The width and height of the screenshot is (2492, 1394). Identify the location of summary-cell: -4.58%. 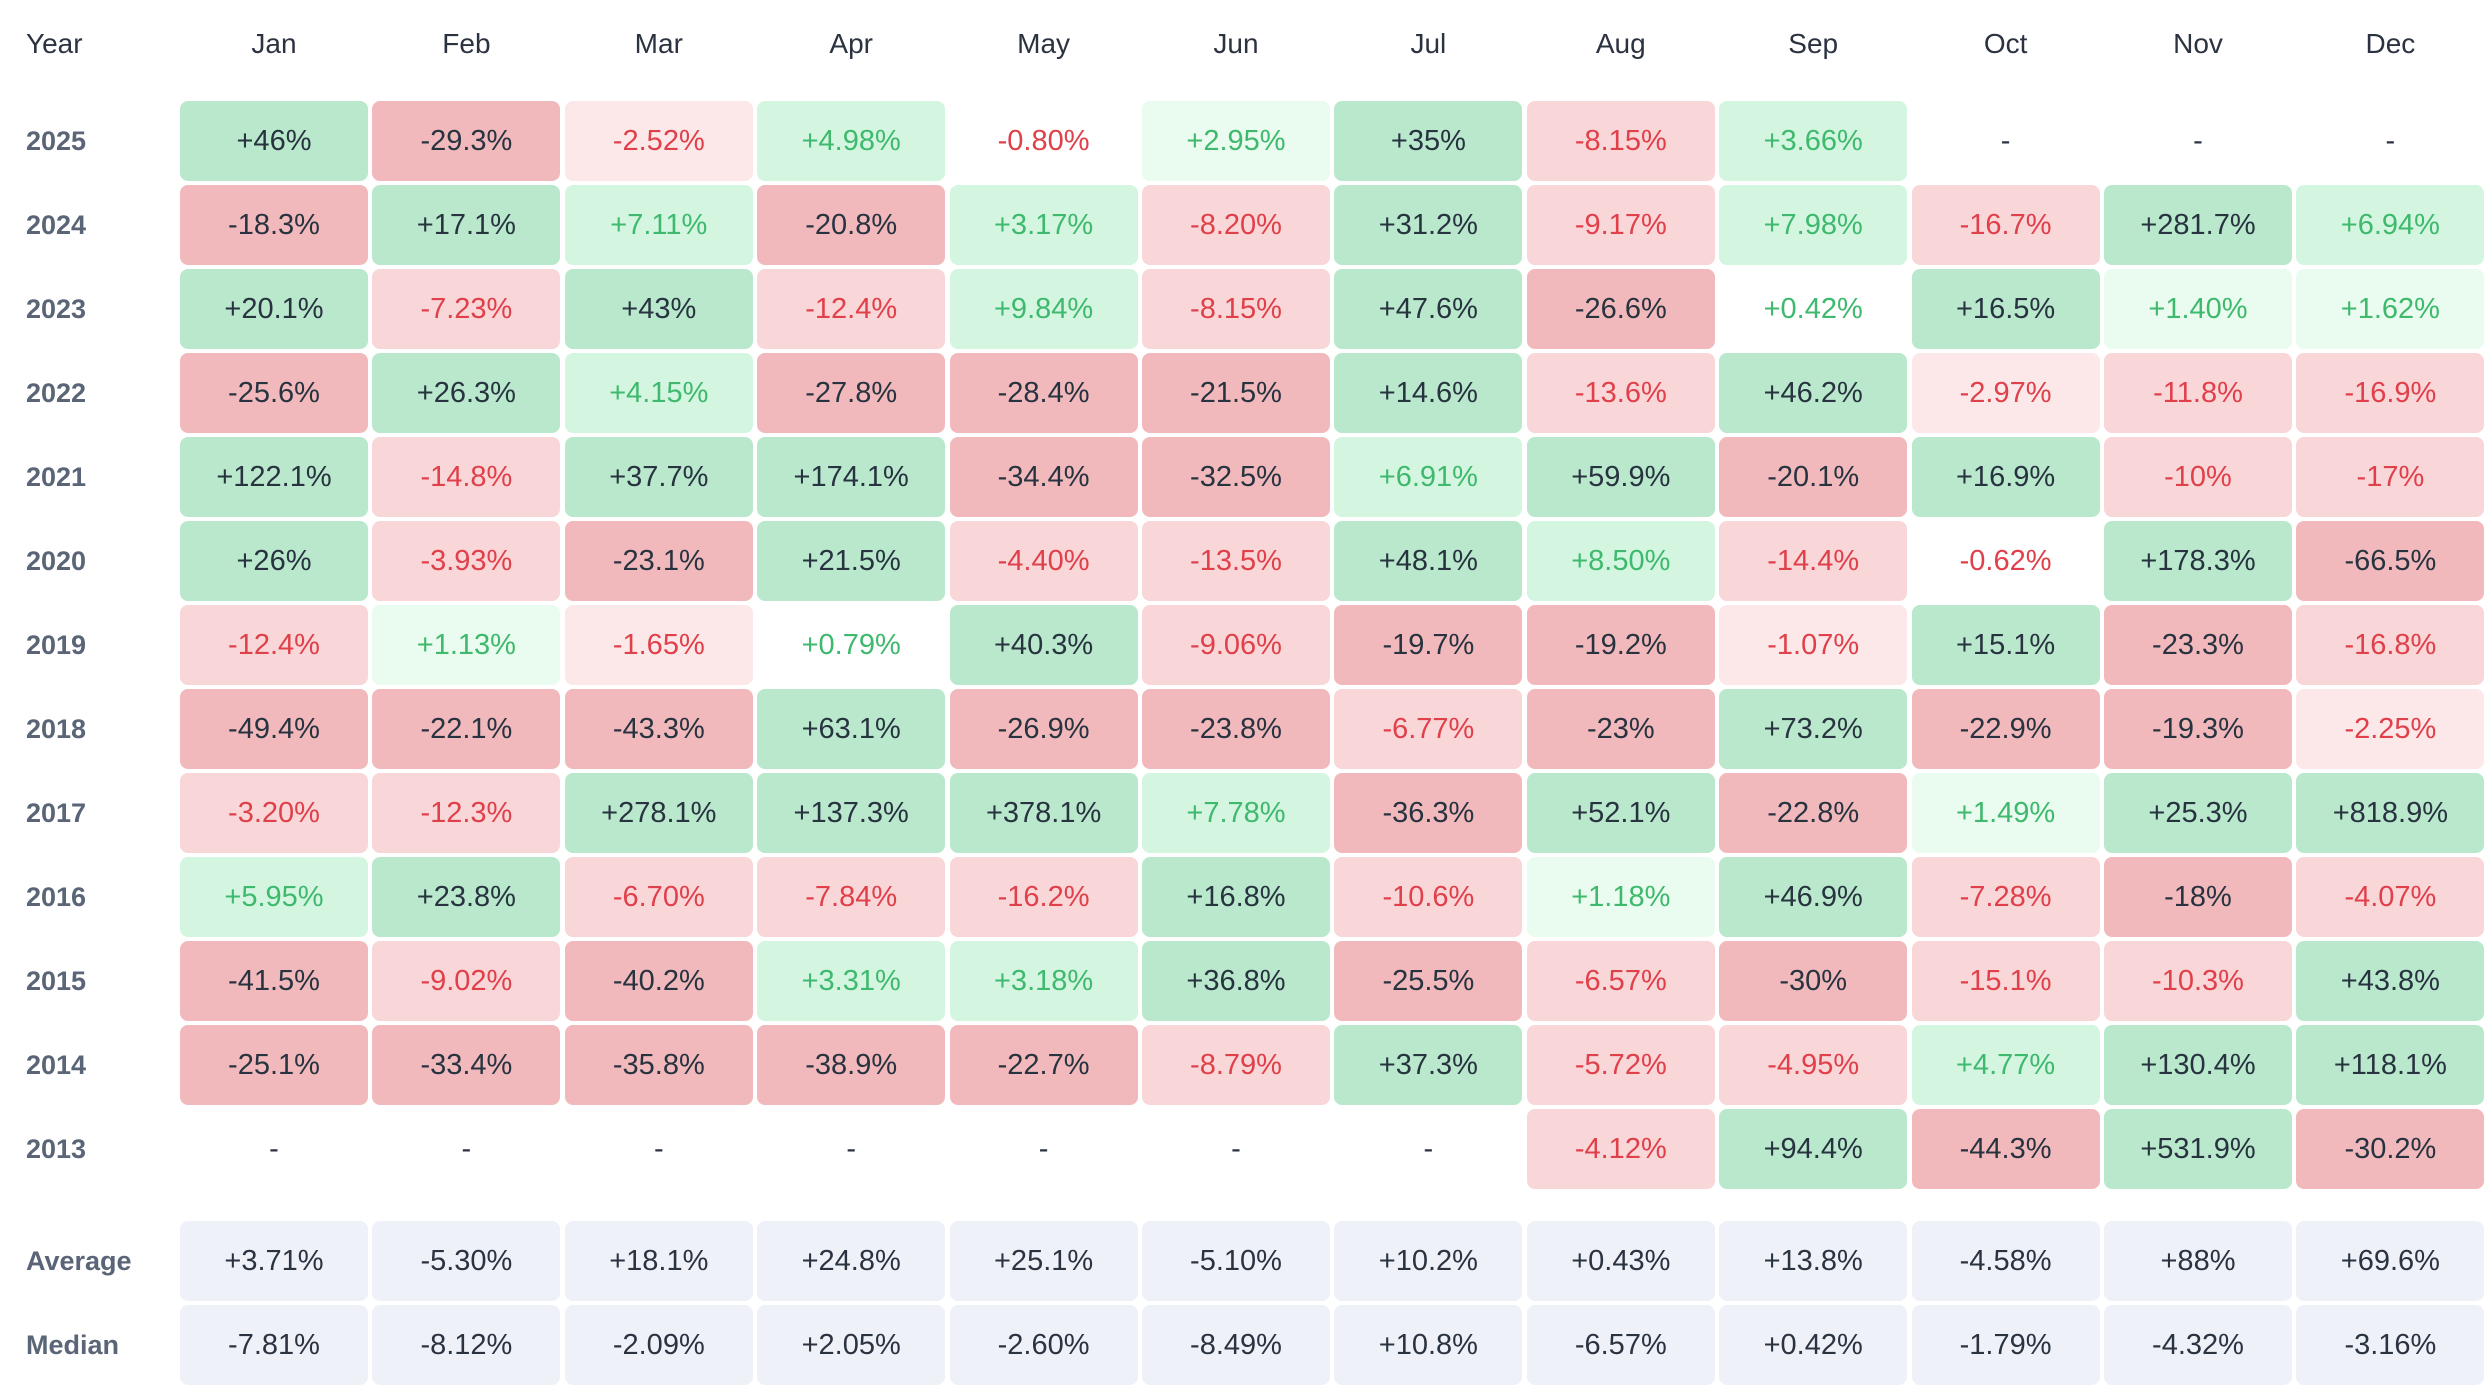
(2005, 1261).